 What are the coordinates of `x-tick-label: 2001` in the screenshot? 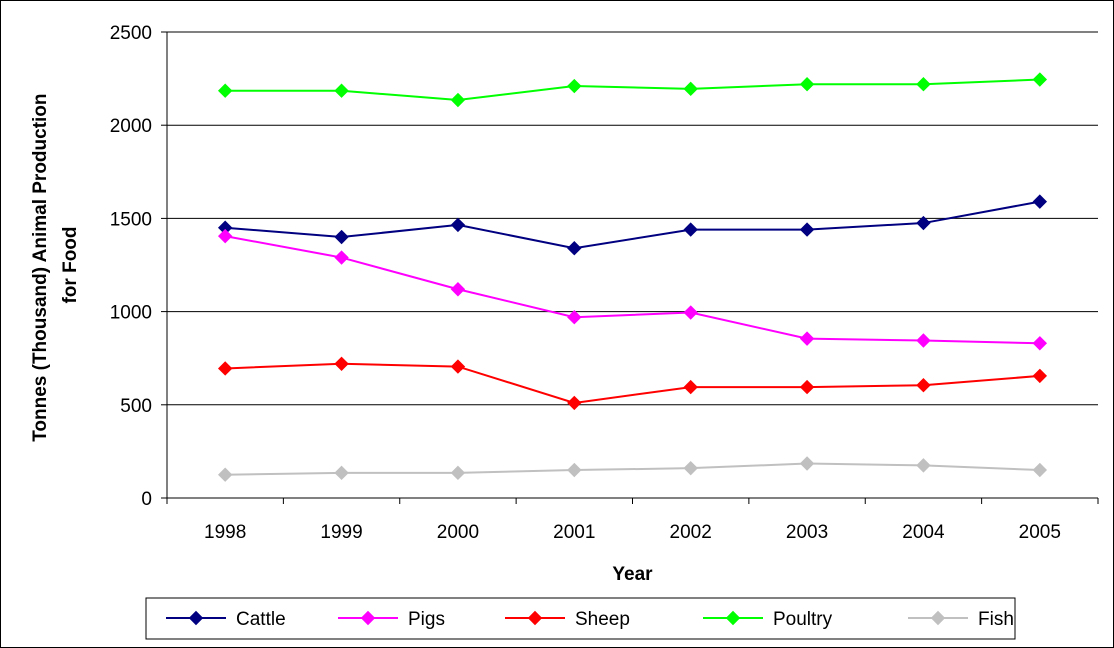 It's located at (574, 532).